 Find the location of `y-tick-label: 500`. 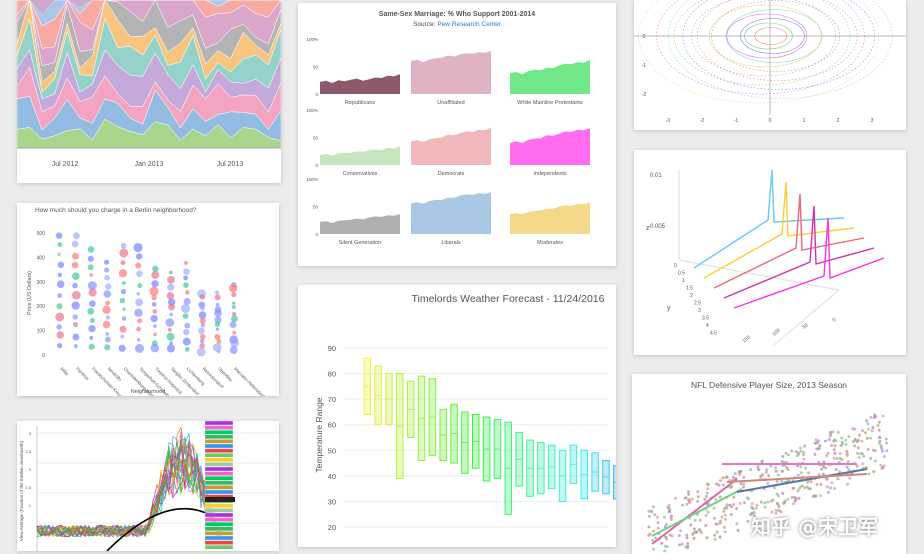

y-tick-label: 500 is located at coordinates (41, 234).